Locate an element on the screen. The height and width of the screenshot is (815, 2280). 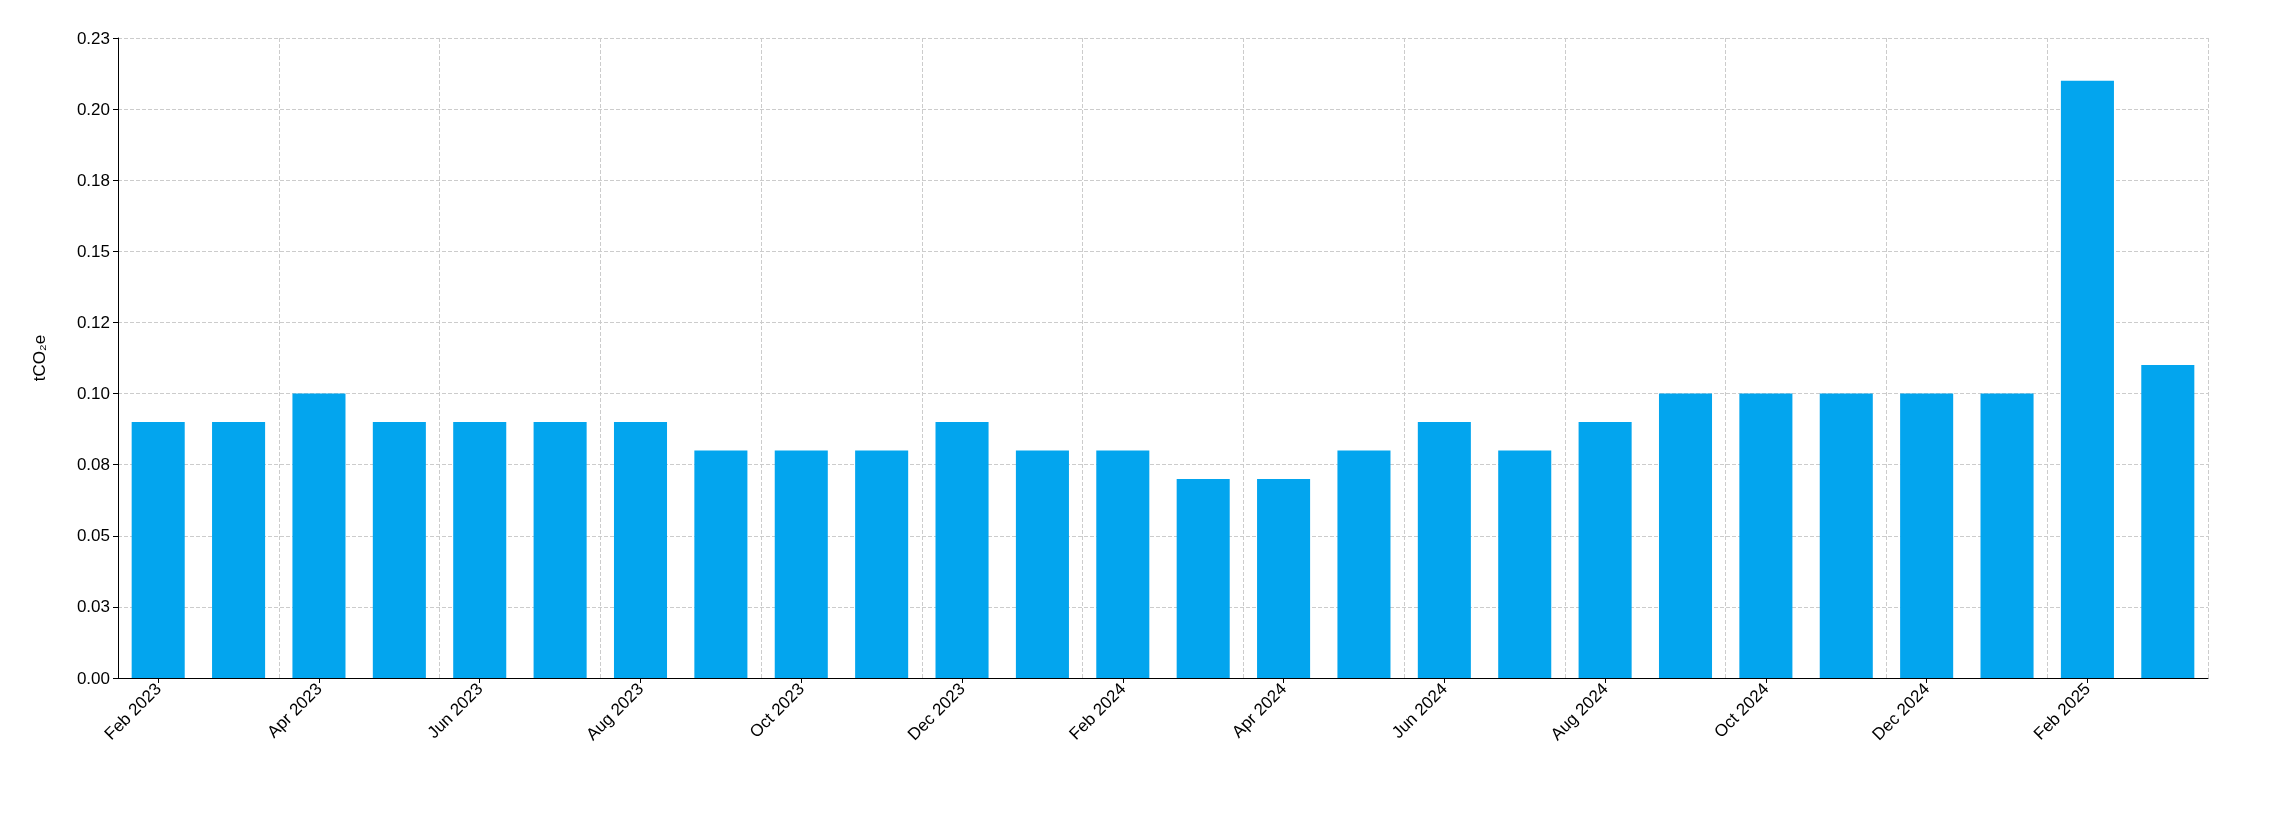
y-tick-label: 0.18 is located at coordinates (93, 180).